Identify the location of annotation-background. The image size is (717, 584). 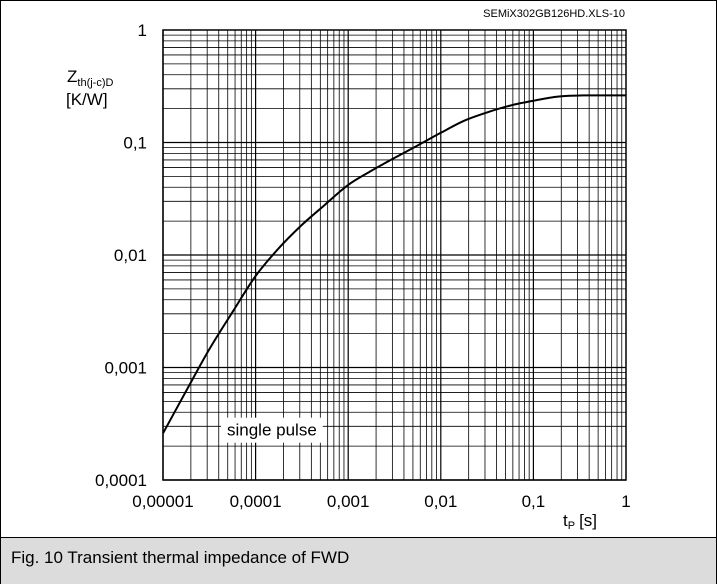
(272, 430).